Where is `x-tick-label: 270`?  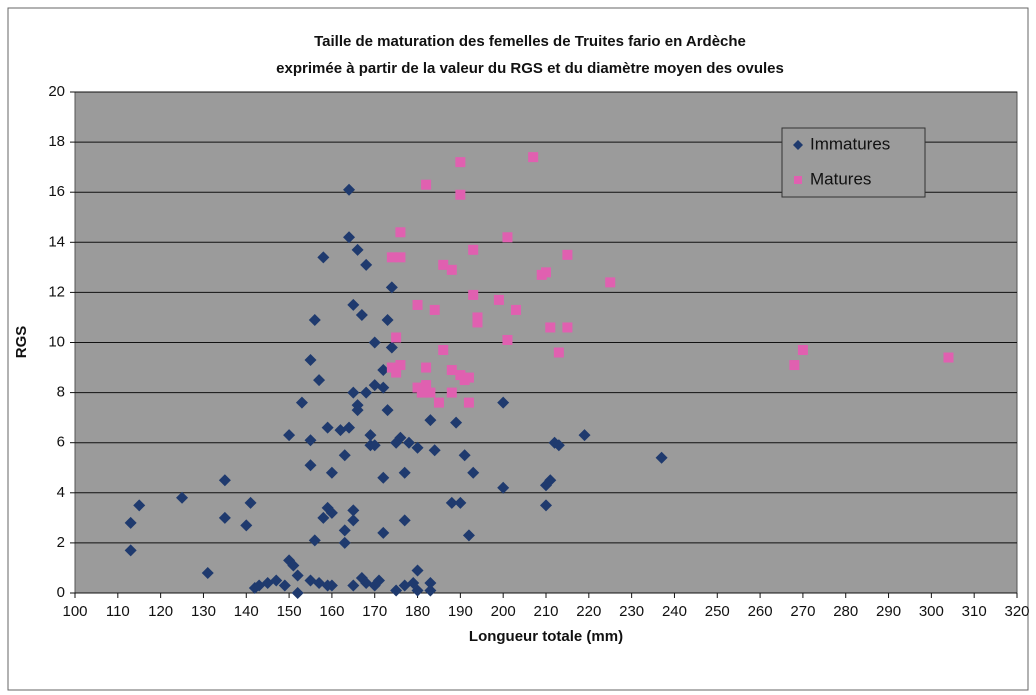
x-tick-label: 270 is located at coordinates (802, 611).